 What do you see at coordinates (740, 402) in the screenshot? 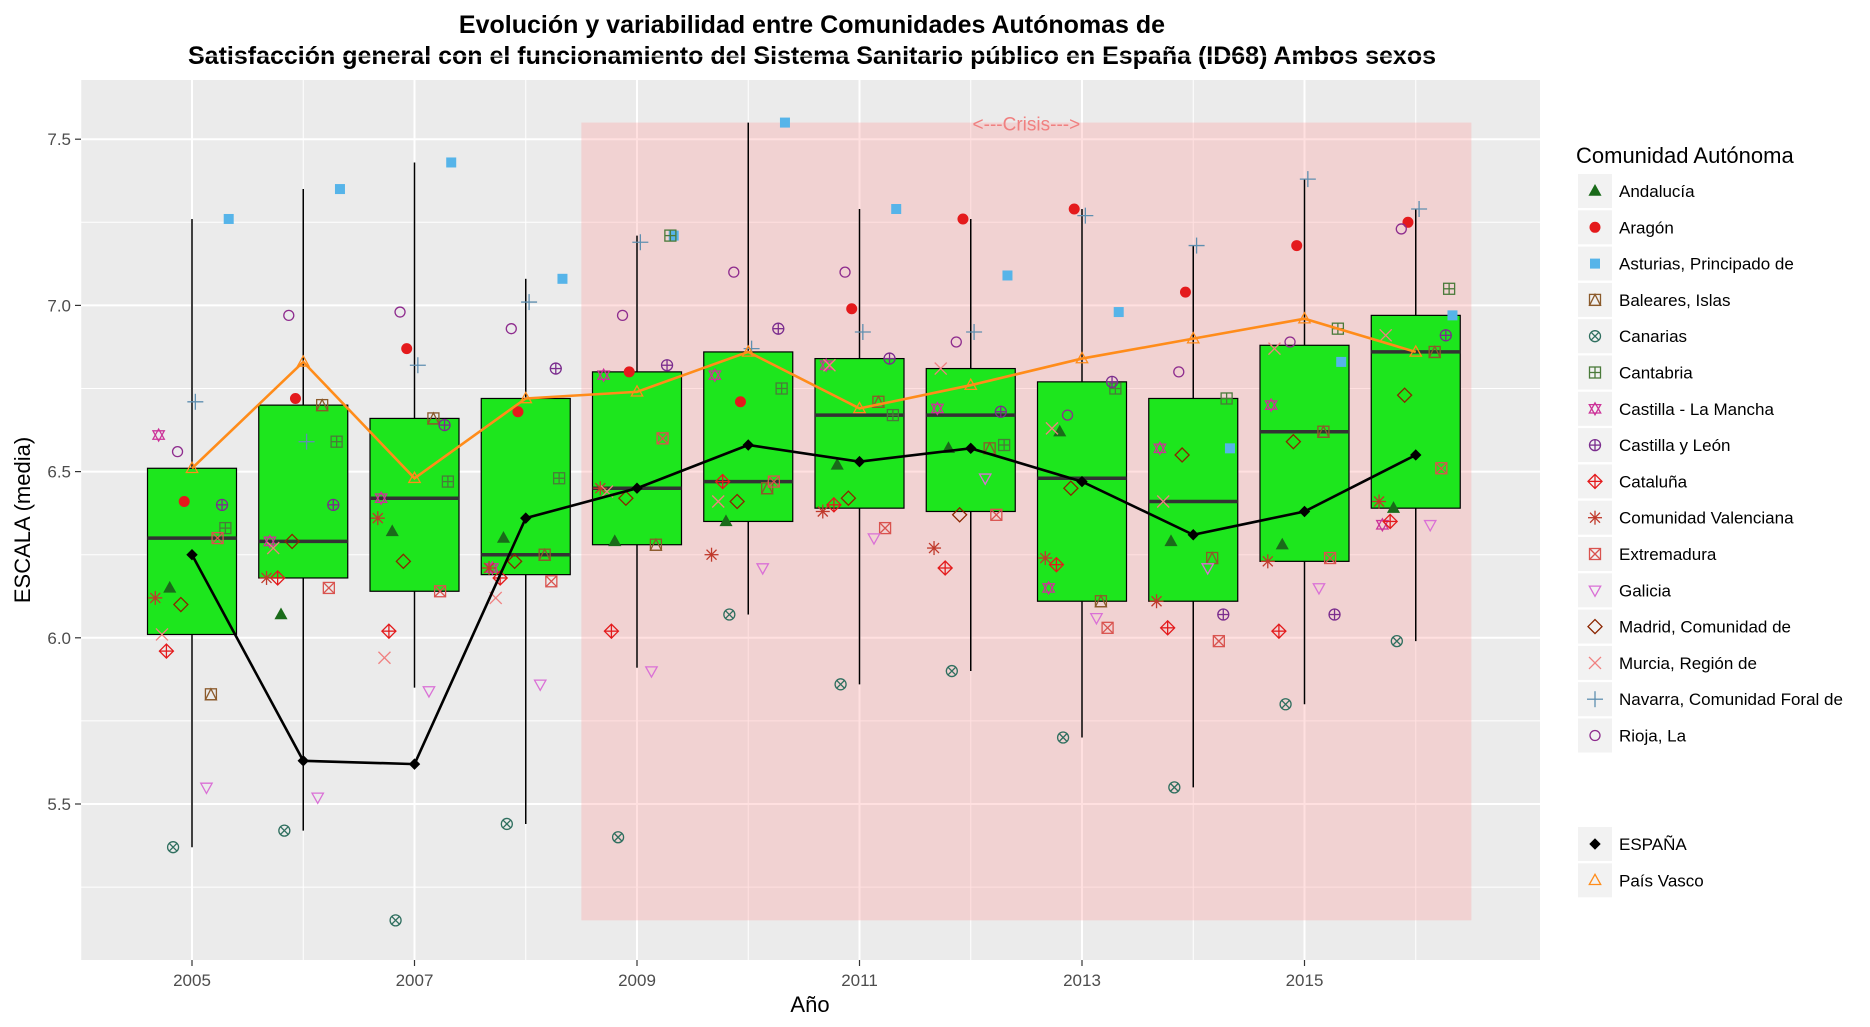
I see `point-1-2010` at bounding box center [740, 402].